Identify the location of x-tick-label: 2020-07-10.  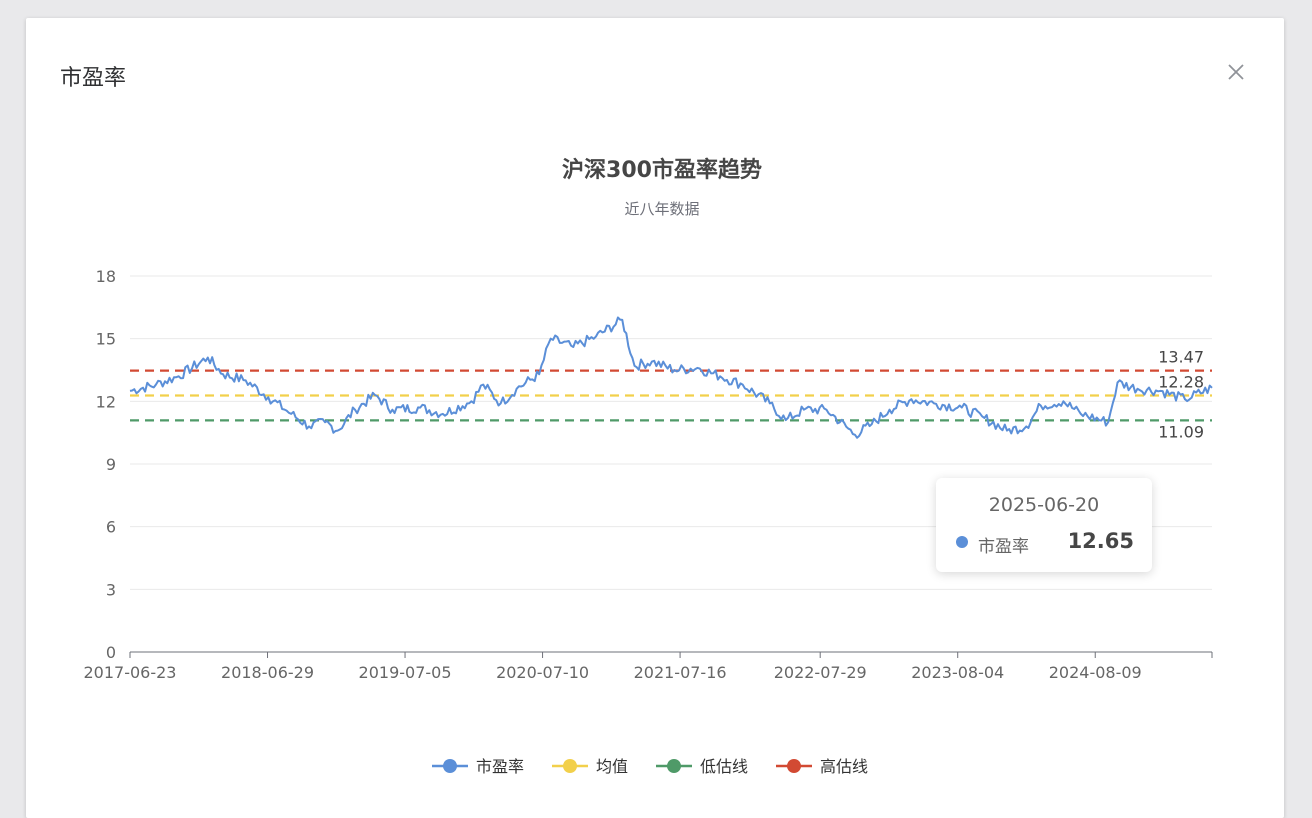
(542, 672).